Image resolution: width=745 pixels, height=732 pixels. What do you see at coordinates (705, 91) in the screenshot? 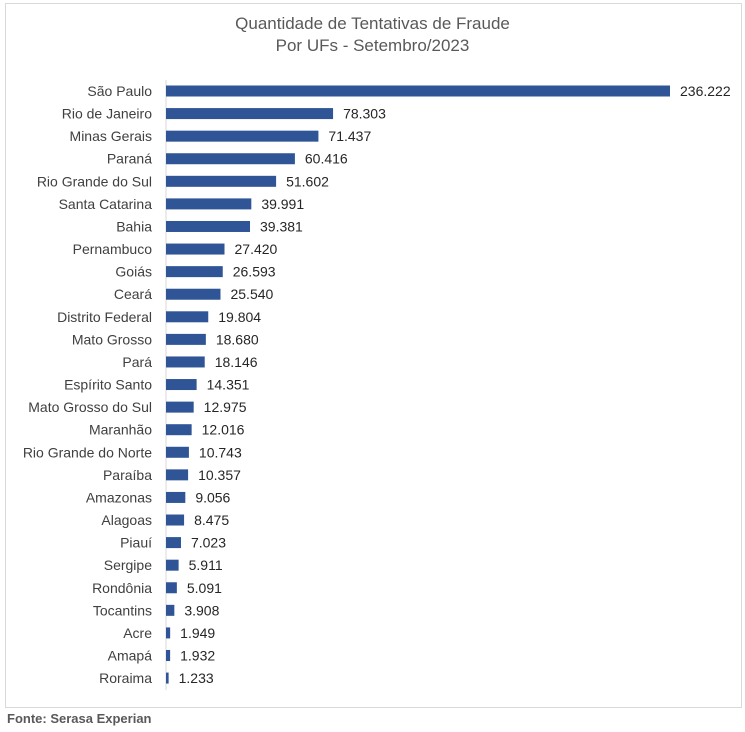
I see `data-label: 236.222` at bounding box center [705, 91].